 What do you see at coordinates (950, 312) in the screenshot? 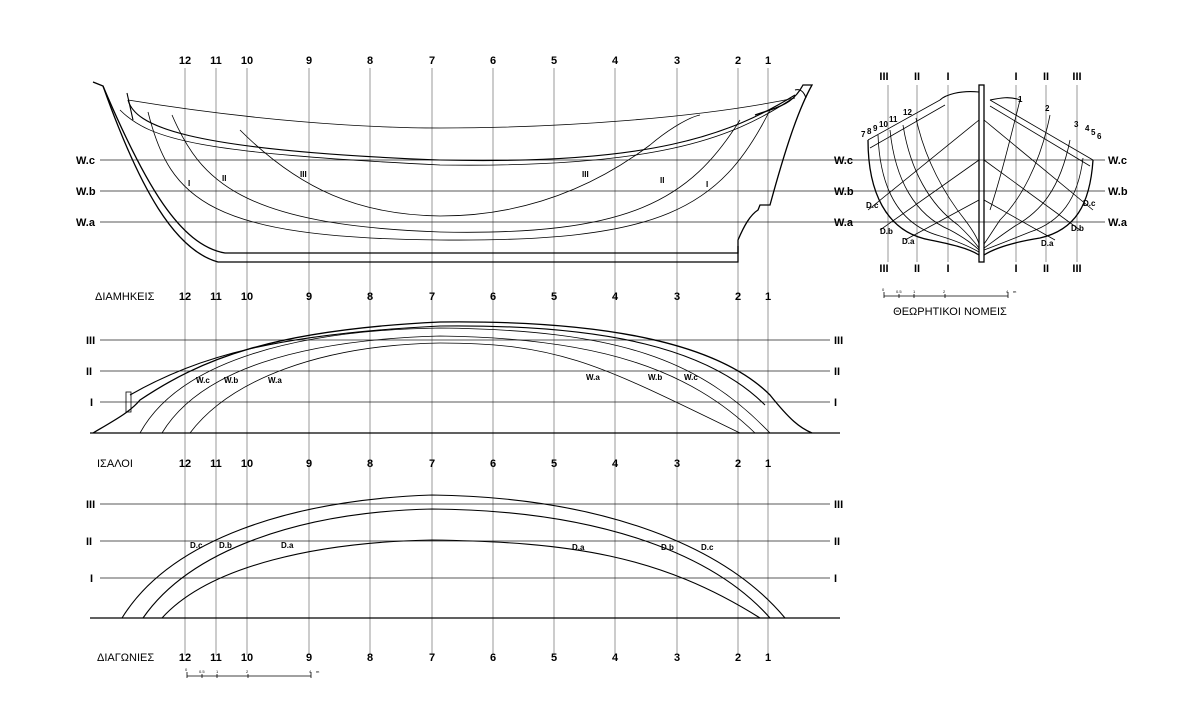
I see `body-plan-title: ΘΕΩΡΗΤΙΚΟΙ ΝΟΜΕΙΣ` at bounding box center [950, 312].